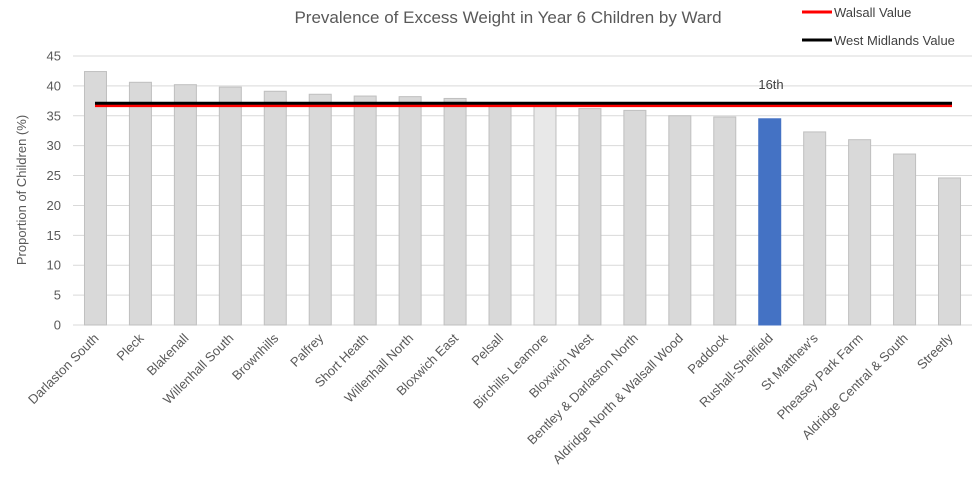 The image size is (972, 499). What do you see at coordinates (63, 369) in the screenshot?
I see `x-tick-label: Darlaston South` at bounding box center [63, 369].